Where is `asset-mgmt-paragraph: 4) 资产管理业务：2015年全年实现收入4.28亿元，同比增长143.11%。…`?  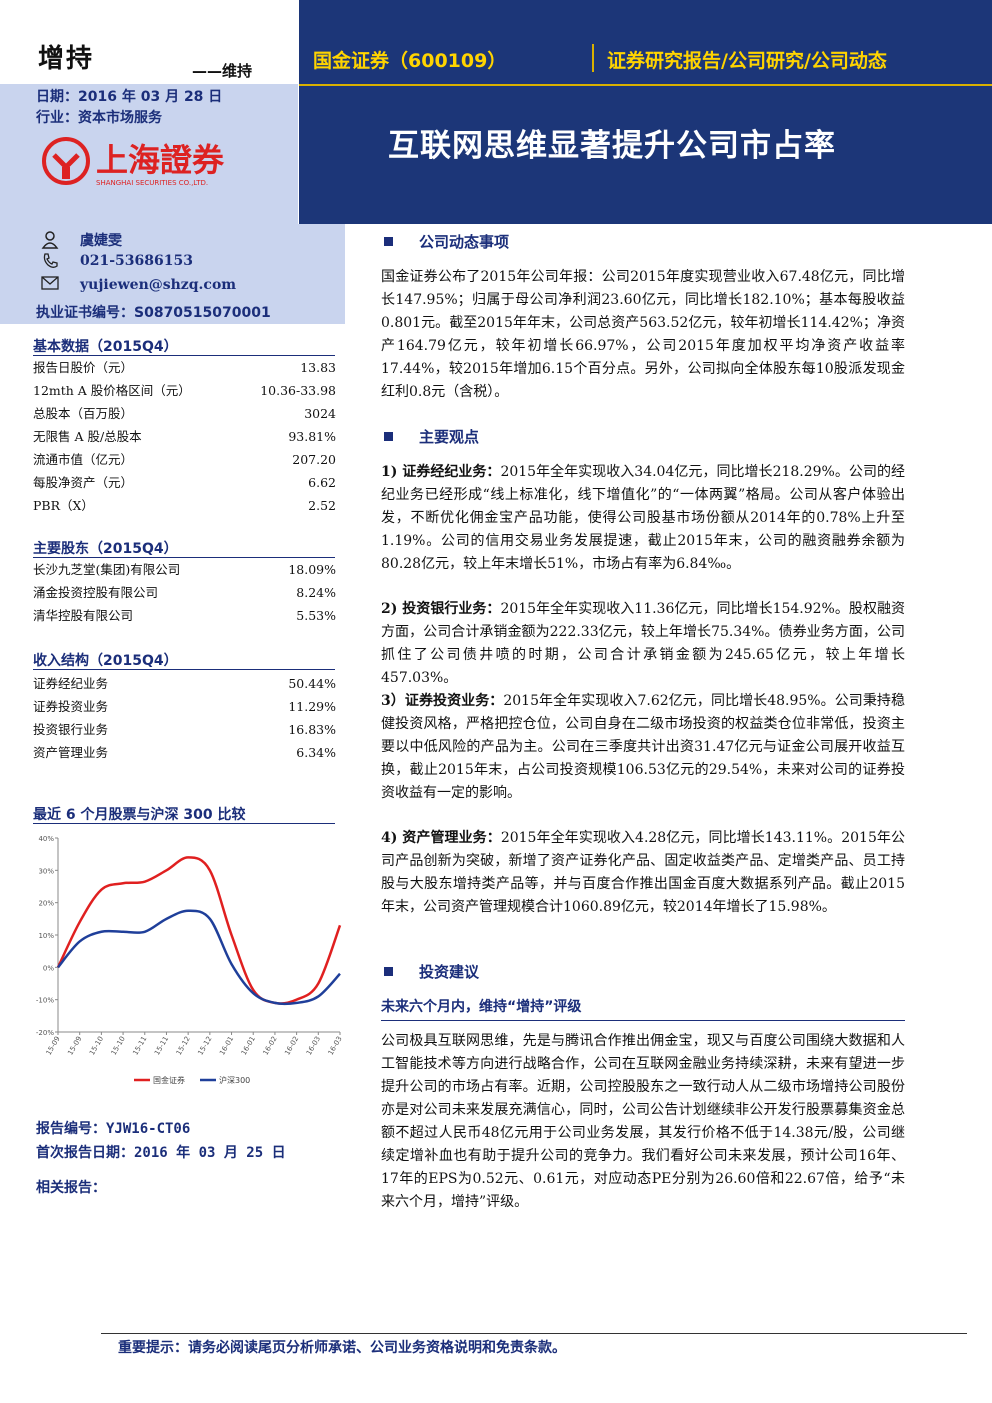 asset-mgmt-paragraph: 4) 资产管理业务：2015年全年实现收入4.28亿元，同比增长143.11%。… is located at coordinates (643, 873).